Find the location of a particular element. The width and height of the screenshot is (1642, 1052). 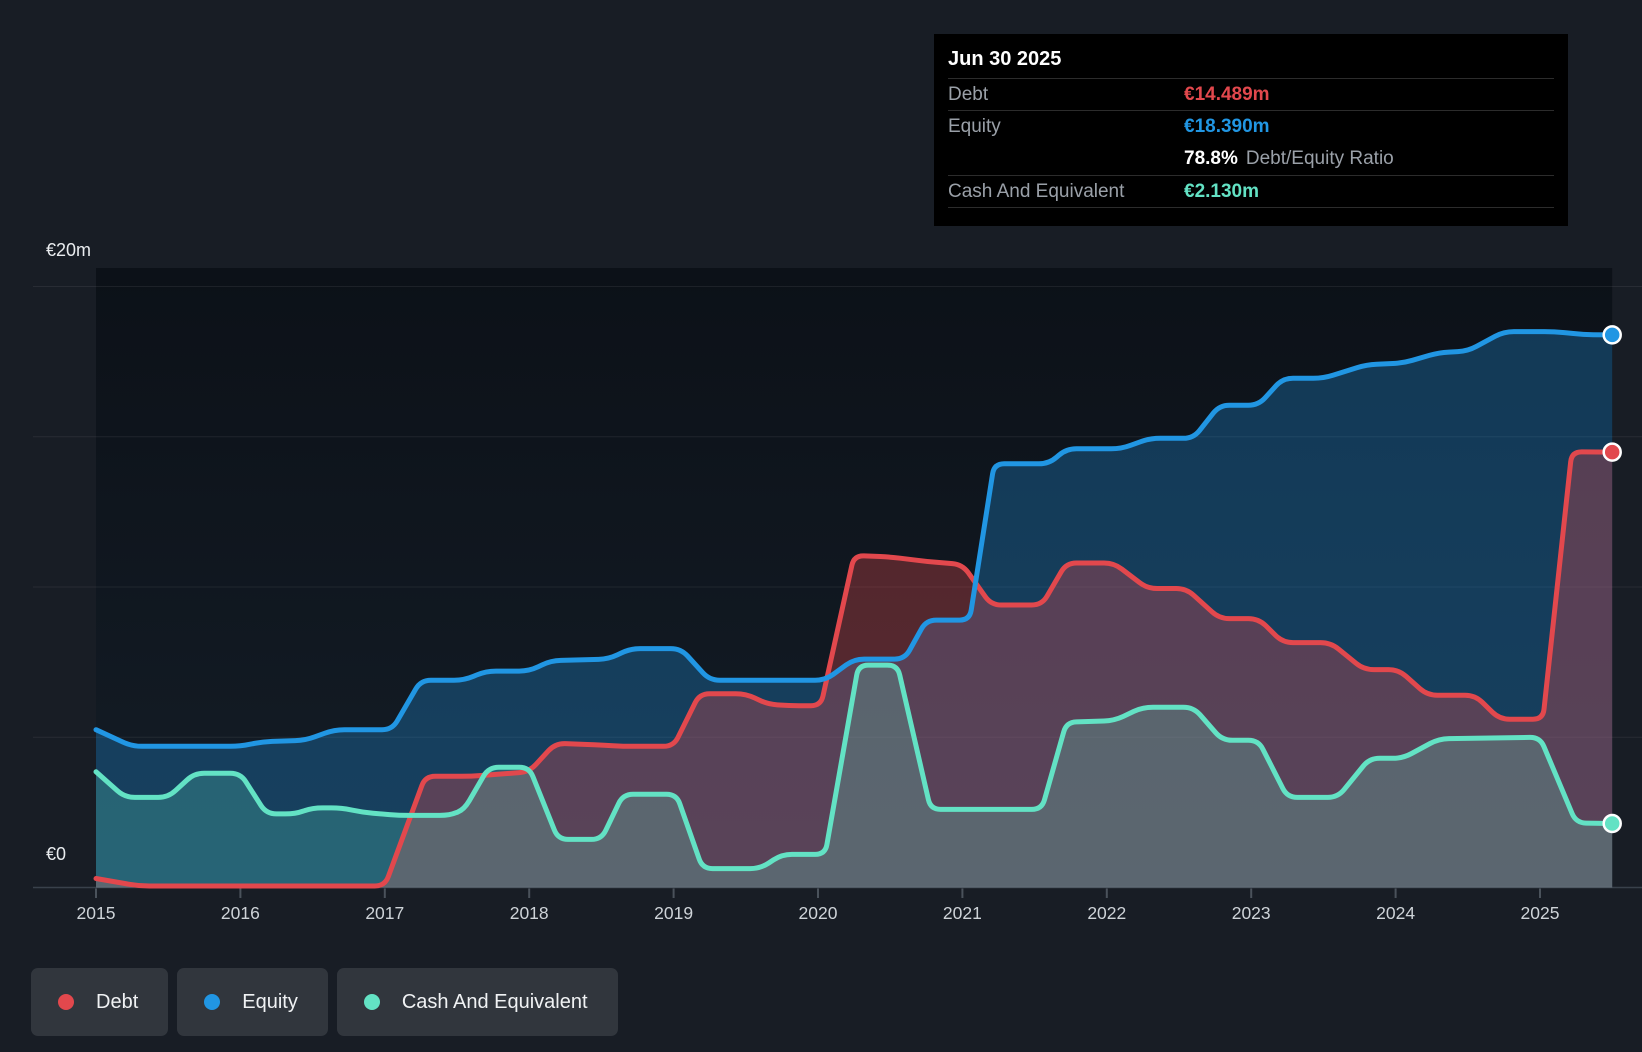

x-tick-label: 2021 is located at coordinates (962, 913).